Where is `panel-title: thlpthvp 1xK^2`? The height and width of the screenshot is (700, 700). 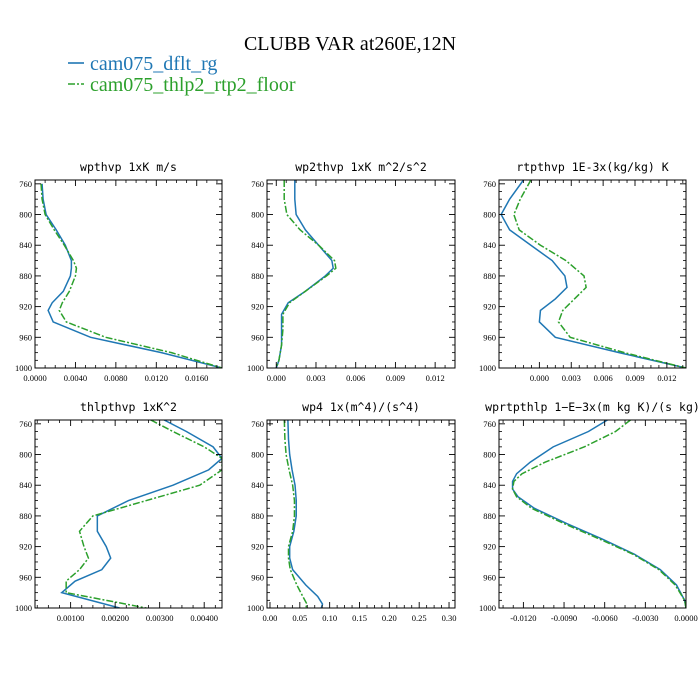
panel-title: thlpthvp 1xK^2 is located at coordinates (128, 407).